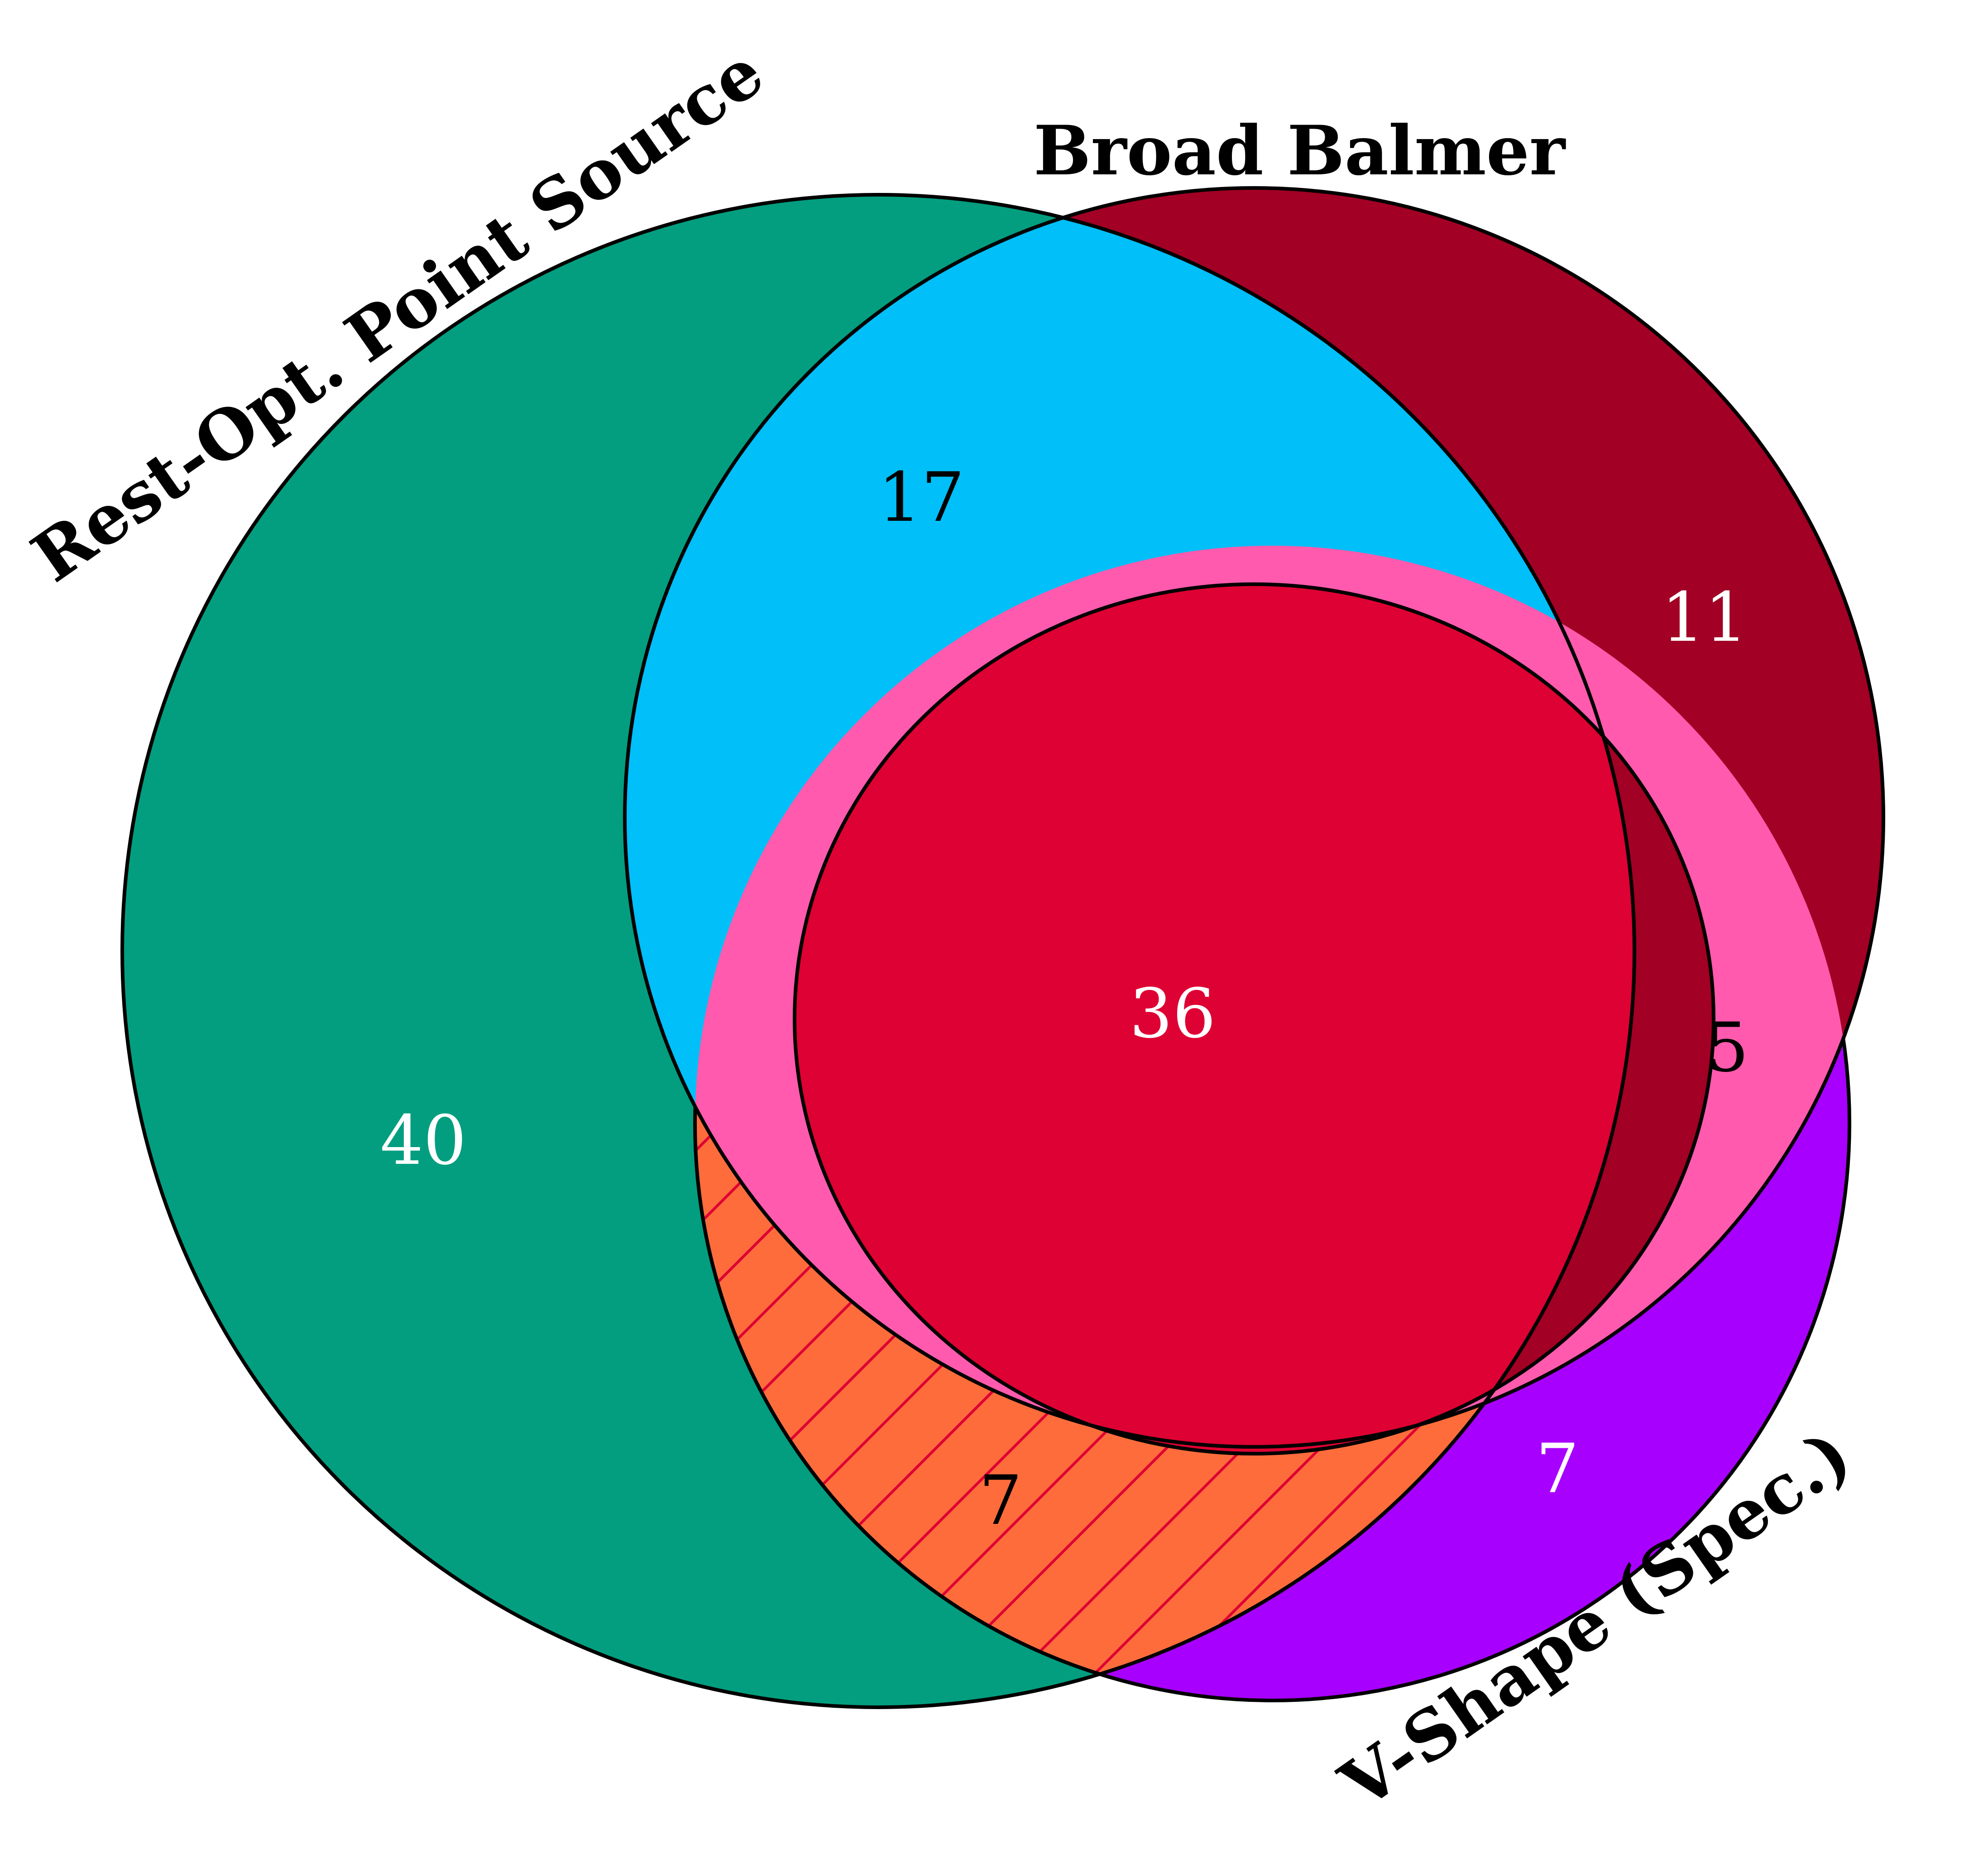 This screenshot has height=1854, width=1988. Describe the element at coordinates (921, 497) in the screenshot. I see `count-point-source-and-balmer: 17` at that location.